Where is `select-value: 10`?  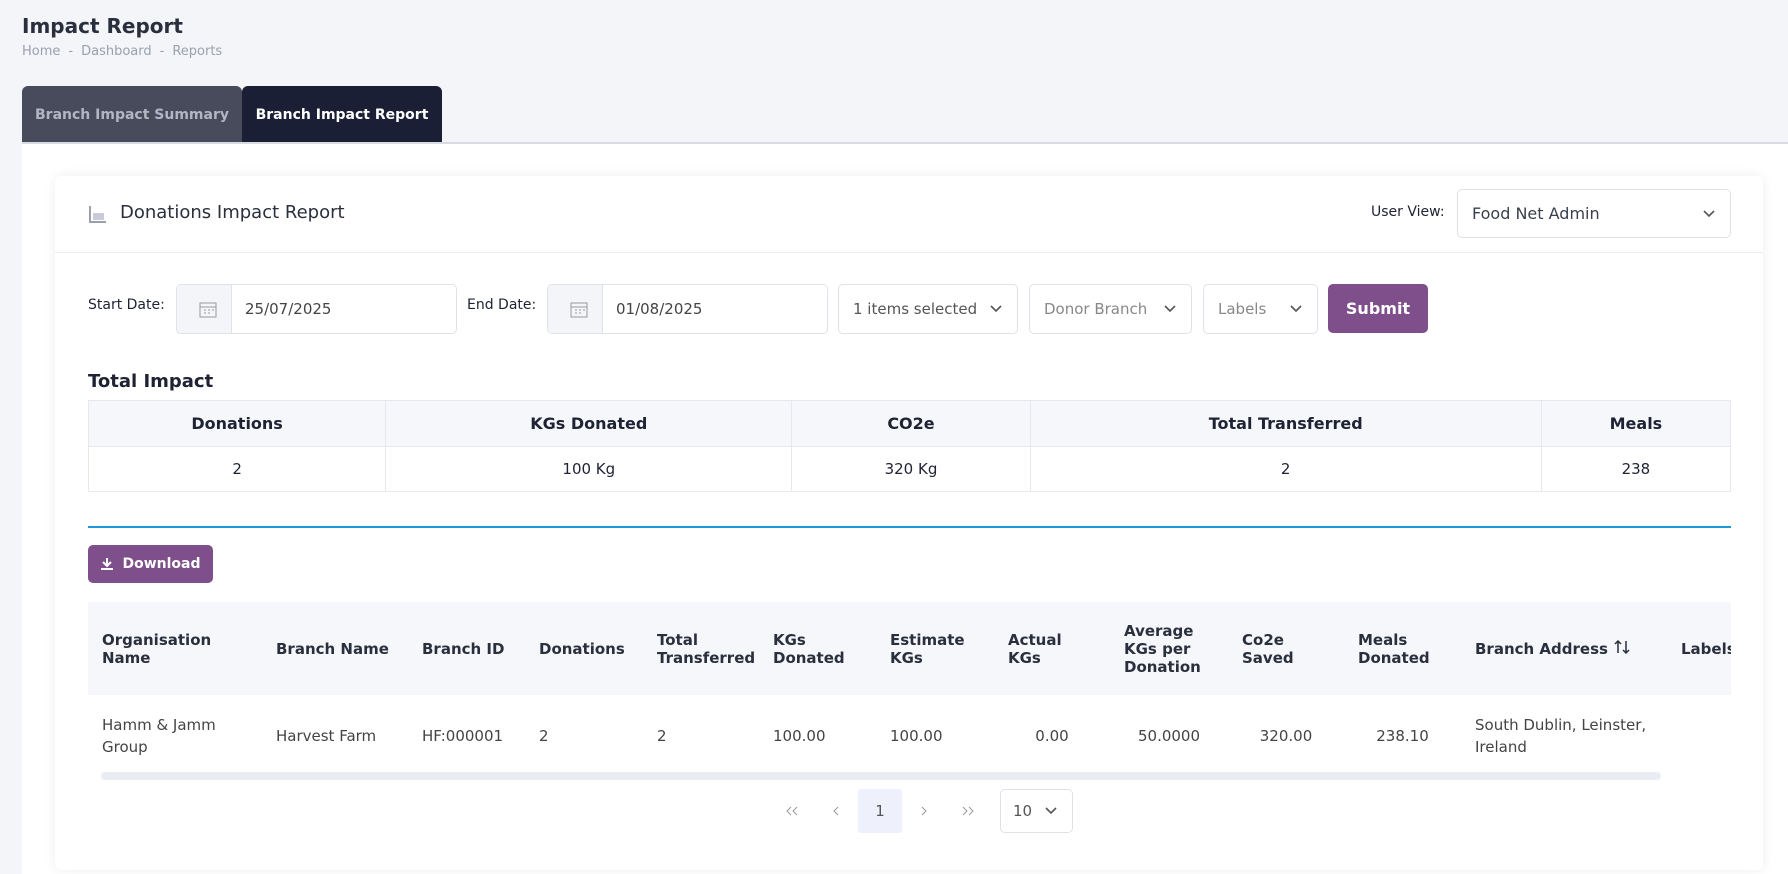
select-value: 10 is located at coordinates (1023, 811).